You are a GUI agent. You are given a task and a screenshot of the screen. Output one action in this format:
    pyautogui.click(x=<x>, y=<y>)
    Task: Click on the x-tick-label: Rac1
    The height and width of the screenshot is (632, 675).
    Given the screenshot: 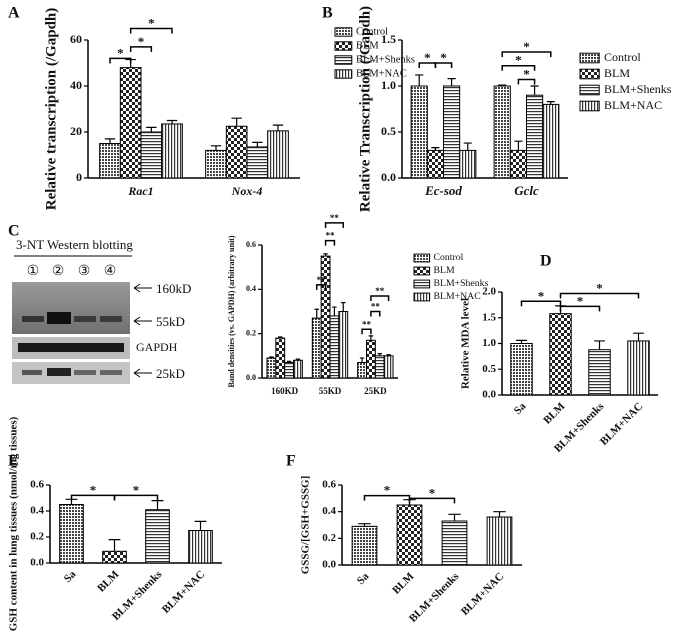 What is the action you would take?
    pyautogui.click(x=140, y=191)
    